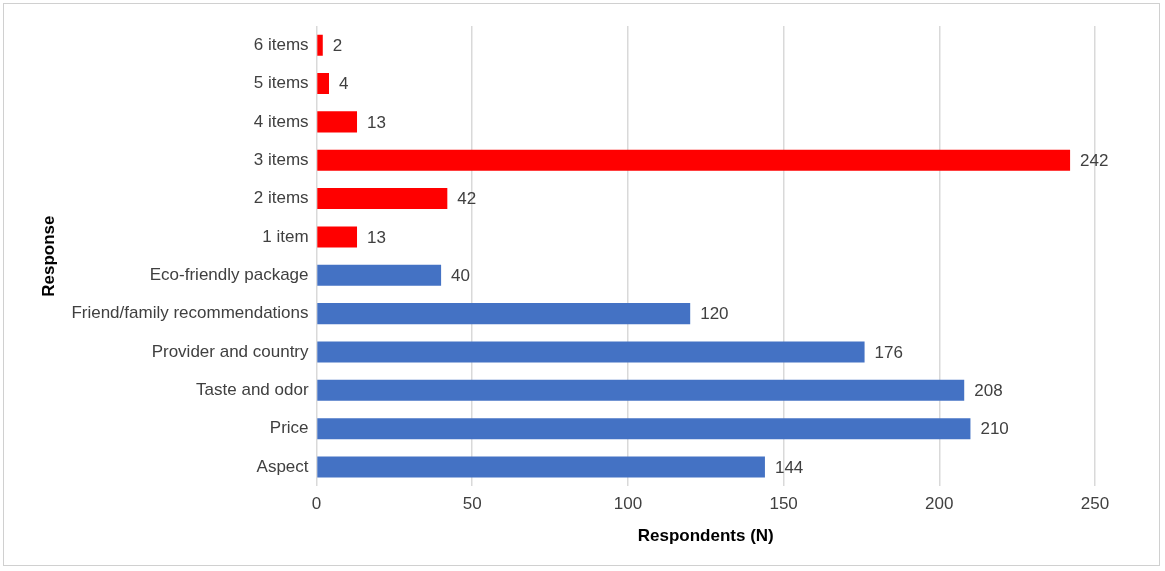 The width and height of the screenshot is (1165, 571). What do you see at coordinates (281, 198) in the screenshot?
I see `y-tick-label: 2 items` at bounding box center [281, 198].